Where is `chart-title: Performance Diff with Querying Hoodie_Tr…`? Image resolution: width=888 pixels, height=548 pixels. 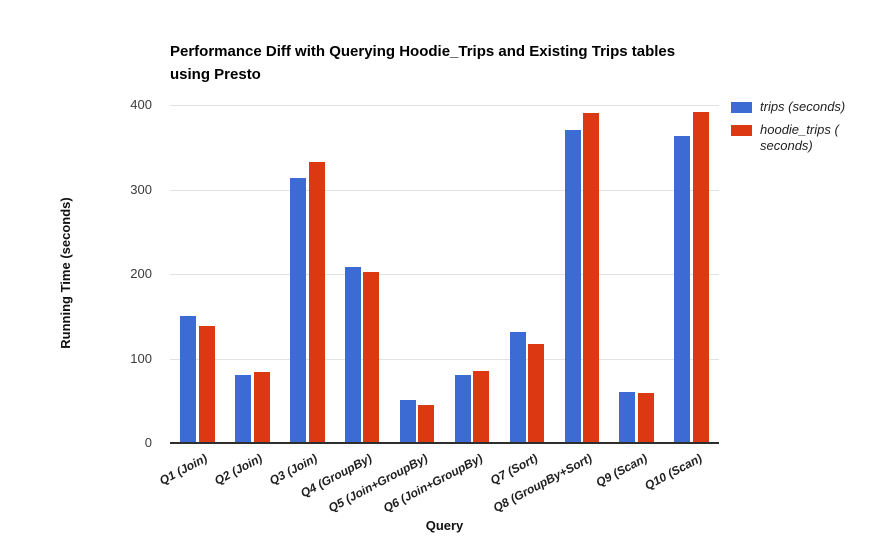
chart-title: Performance Diff with Querying Hoodie_Tr… is located at coordinates (470, 63).